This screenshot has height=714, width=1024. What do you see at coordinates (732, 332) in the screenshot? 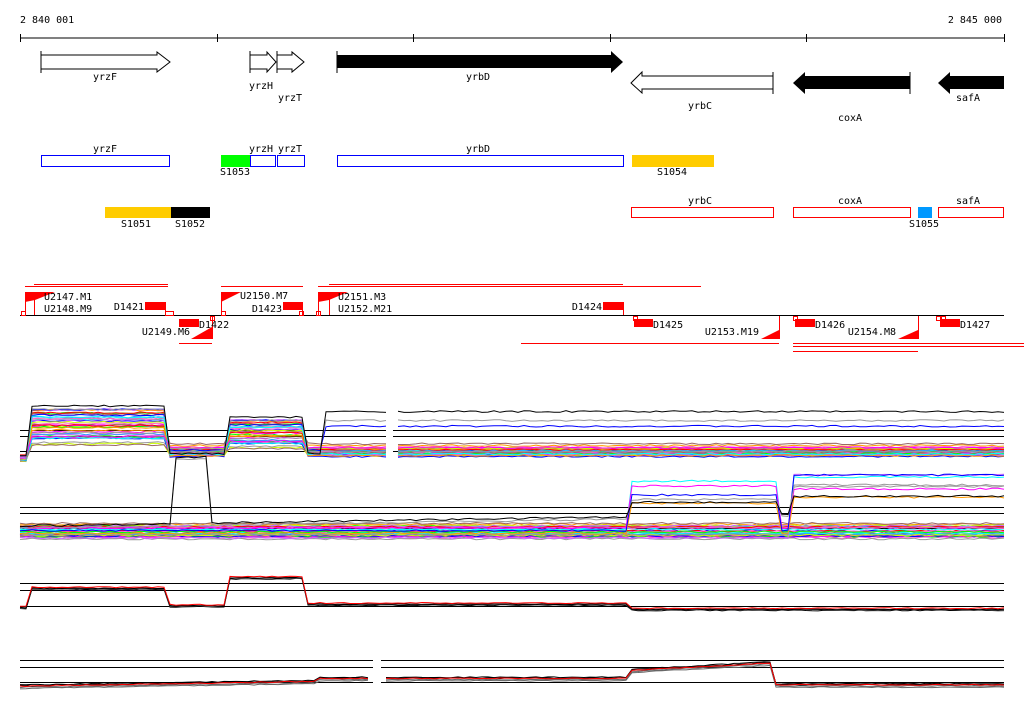
I see `transcript-label: U2153.M19` at bounding box center [732, 332].